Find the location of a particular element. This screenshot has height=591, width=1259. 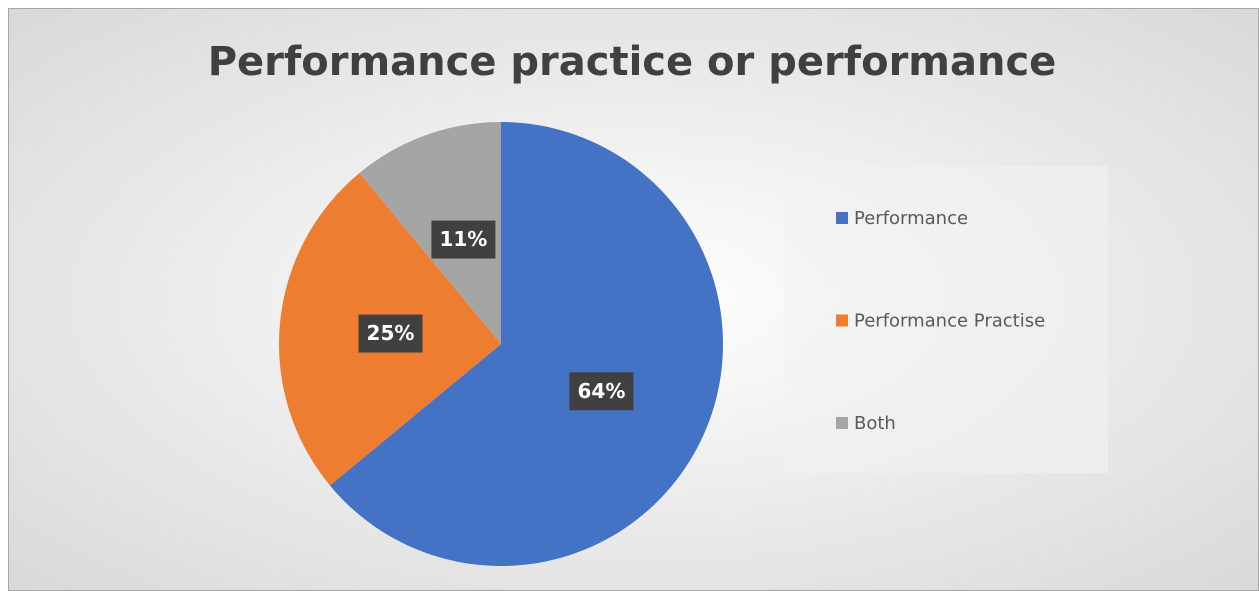

pie-slice is located at coordinates (430, 233).